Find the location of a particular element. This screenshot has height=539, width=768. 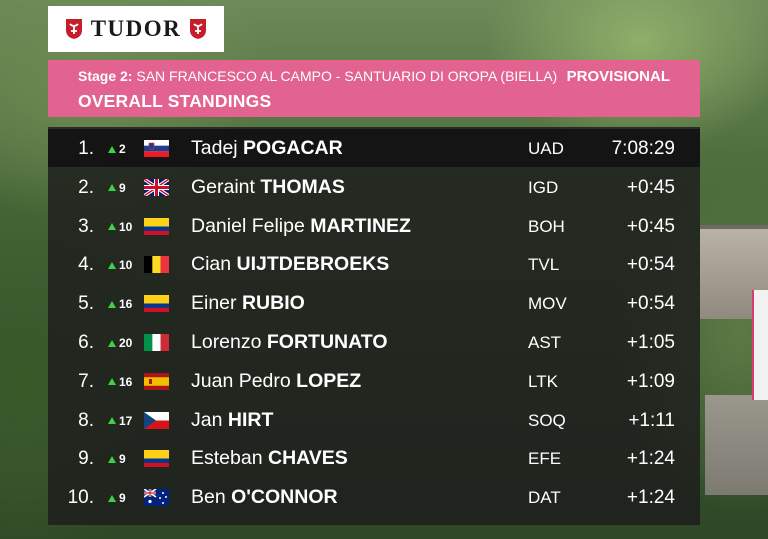

team-code: BOH is located at coordinates (546, 226).